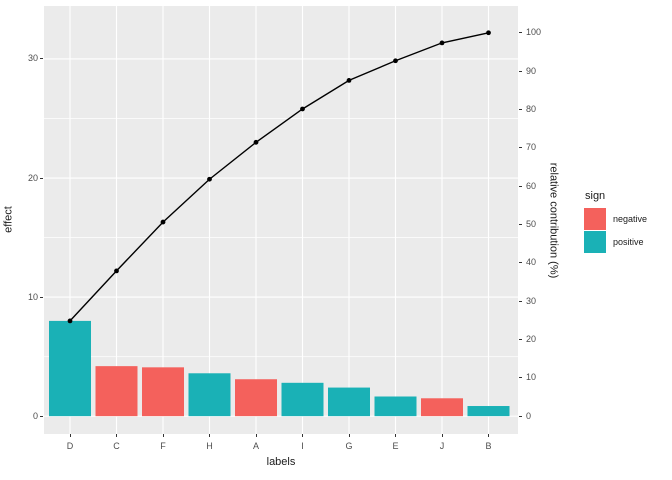 This screenshot has width=672, height=480. Describe the element at coordinates (395, 406) in the screenshot. I see `bar-E` at that location.